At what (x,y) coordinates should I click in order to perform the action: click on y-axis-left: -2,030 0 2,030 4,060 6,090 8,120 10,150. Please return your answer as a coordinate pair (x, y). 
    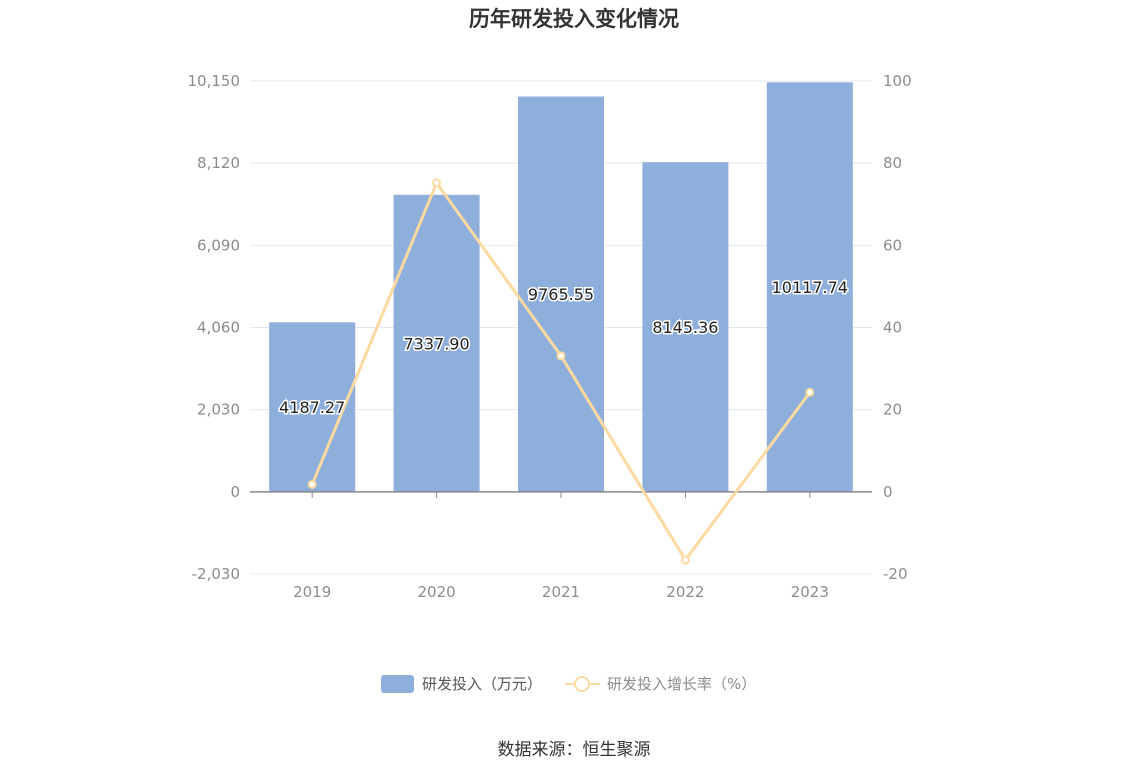
    Looking at the image, I should click on (214, 327).